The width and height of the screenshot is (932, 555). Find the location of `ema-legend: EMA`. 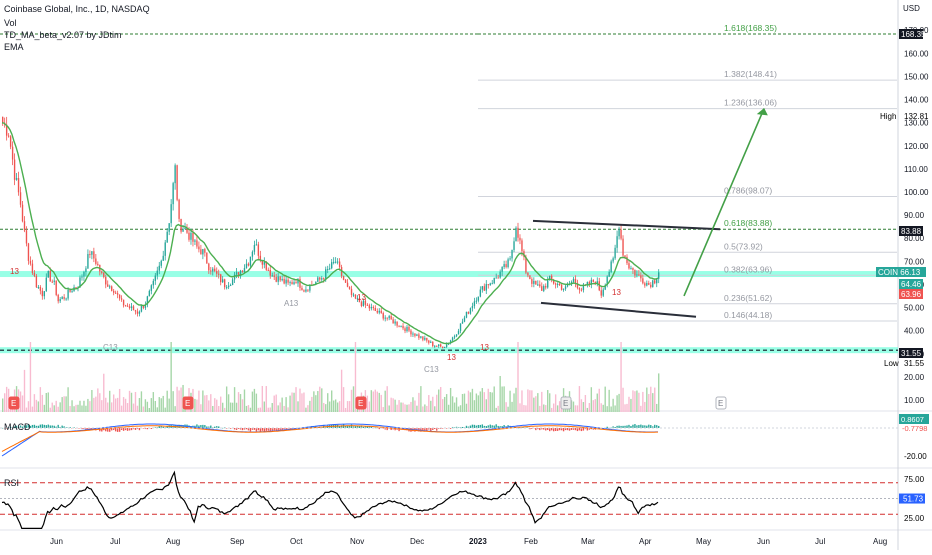

ema-legend: EMA is located at coordinates (14, 47).